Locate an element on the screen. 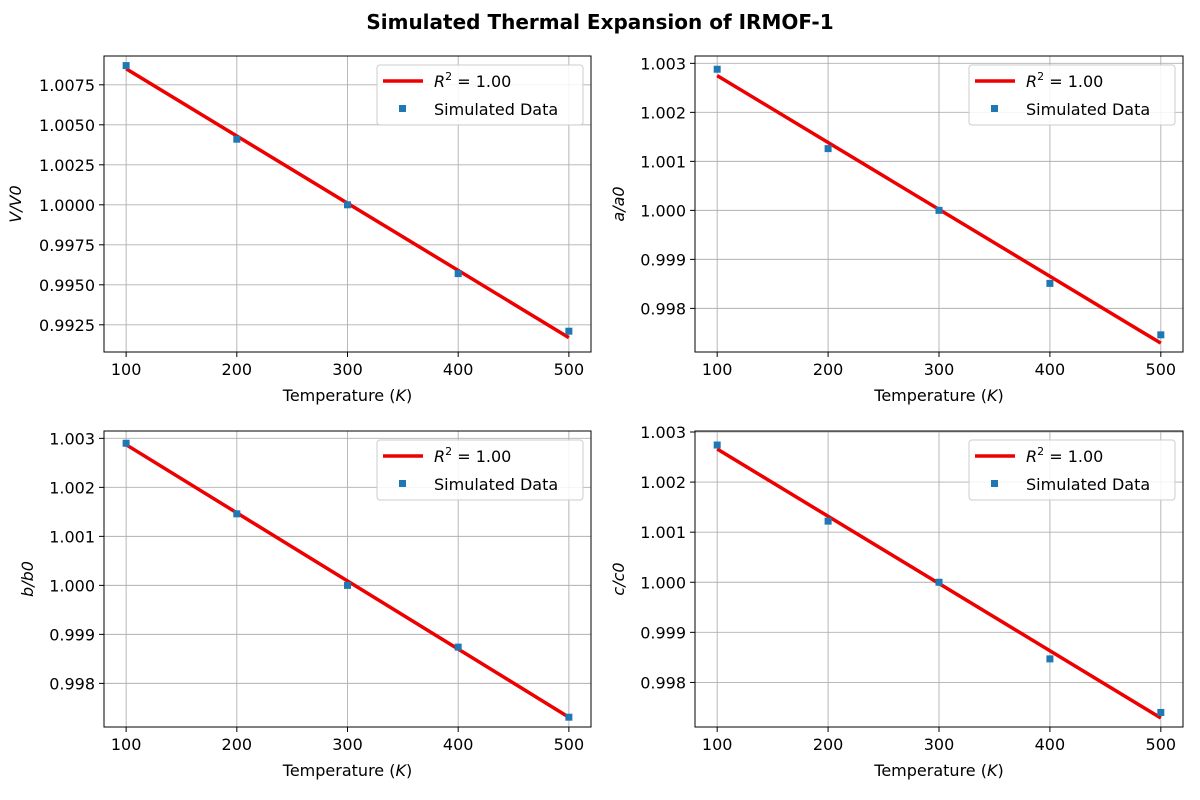  y-tick-label: 1.0050 is located at coordinates (67, 125).